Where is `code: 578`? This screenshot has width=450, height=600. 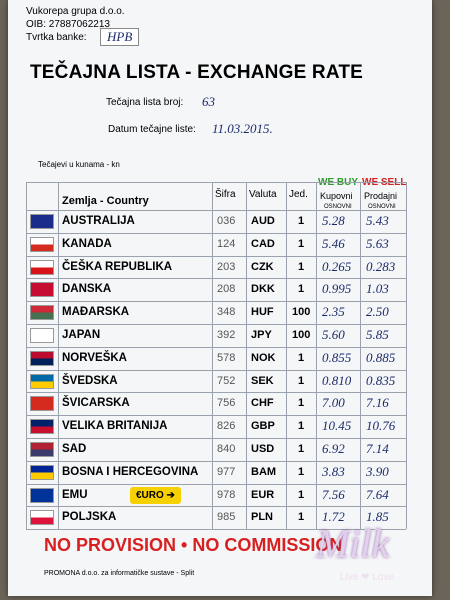 code: 578 is located at coordinates (226, 357).